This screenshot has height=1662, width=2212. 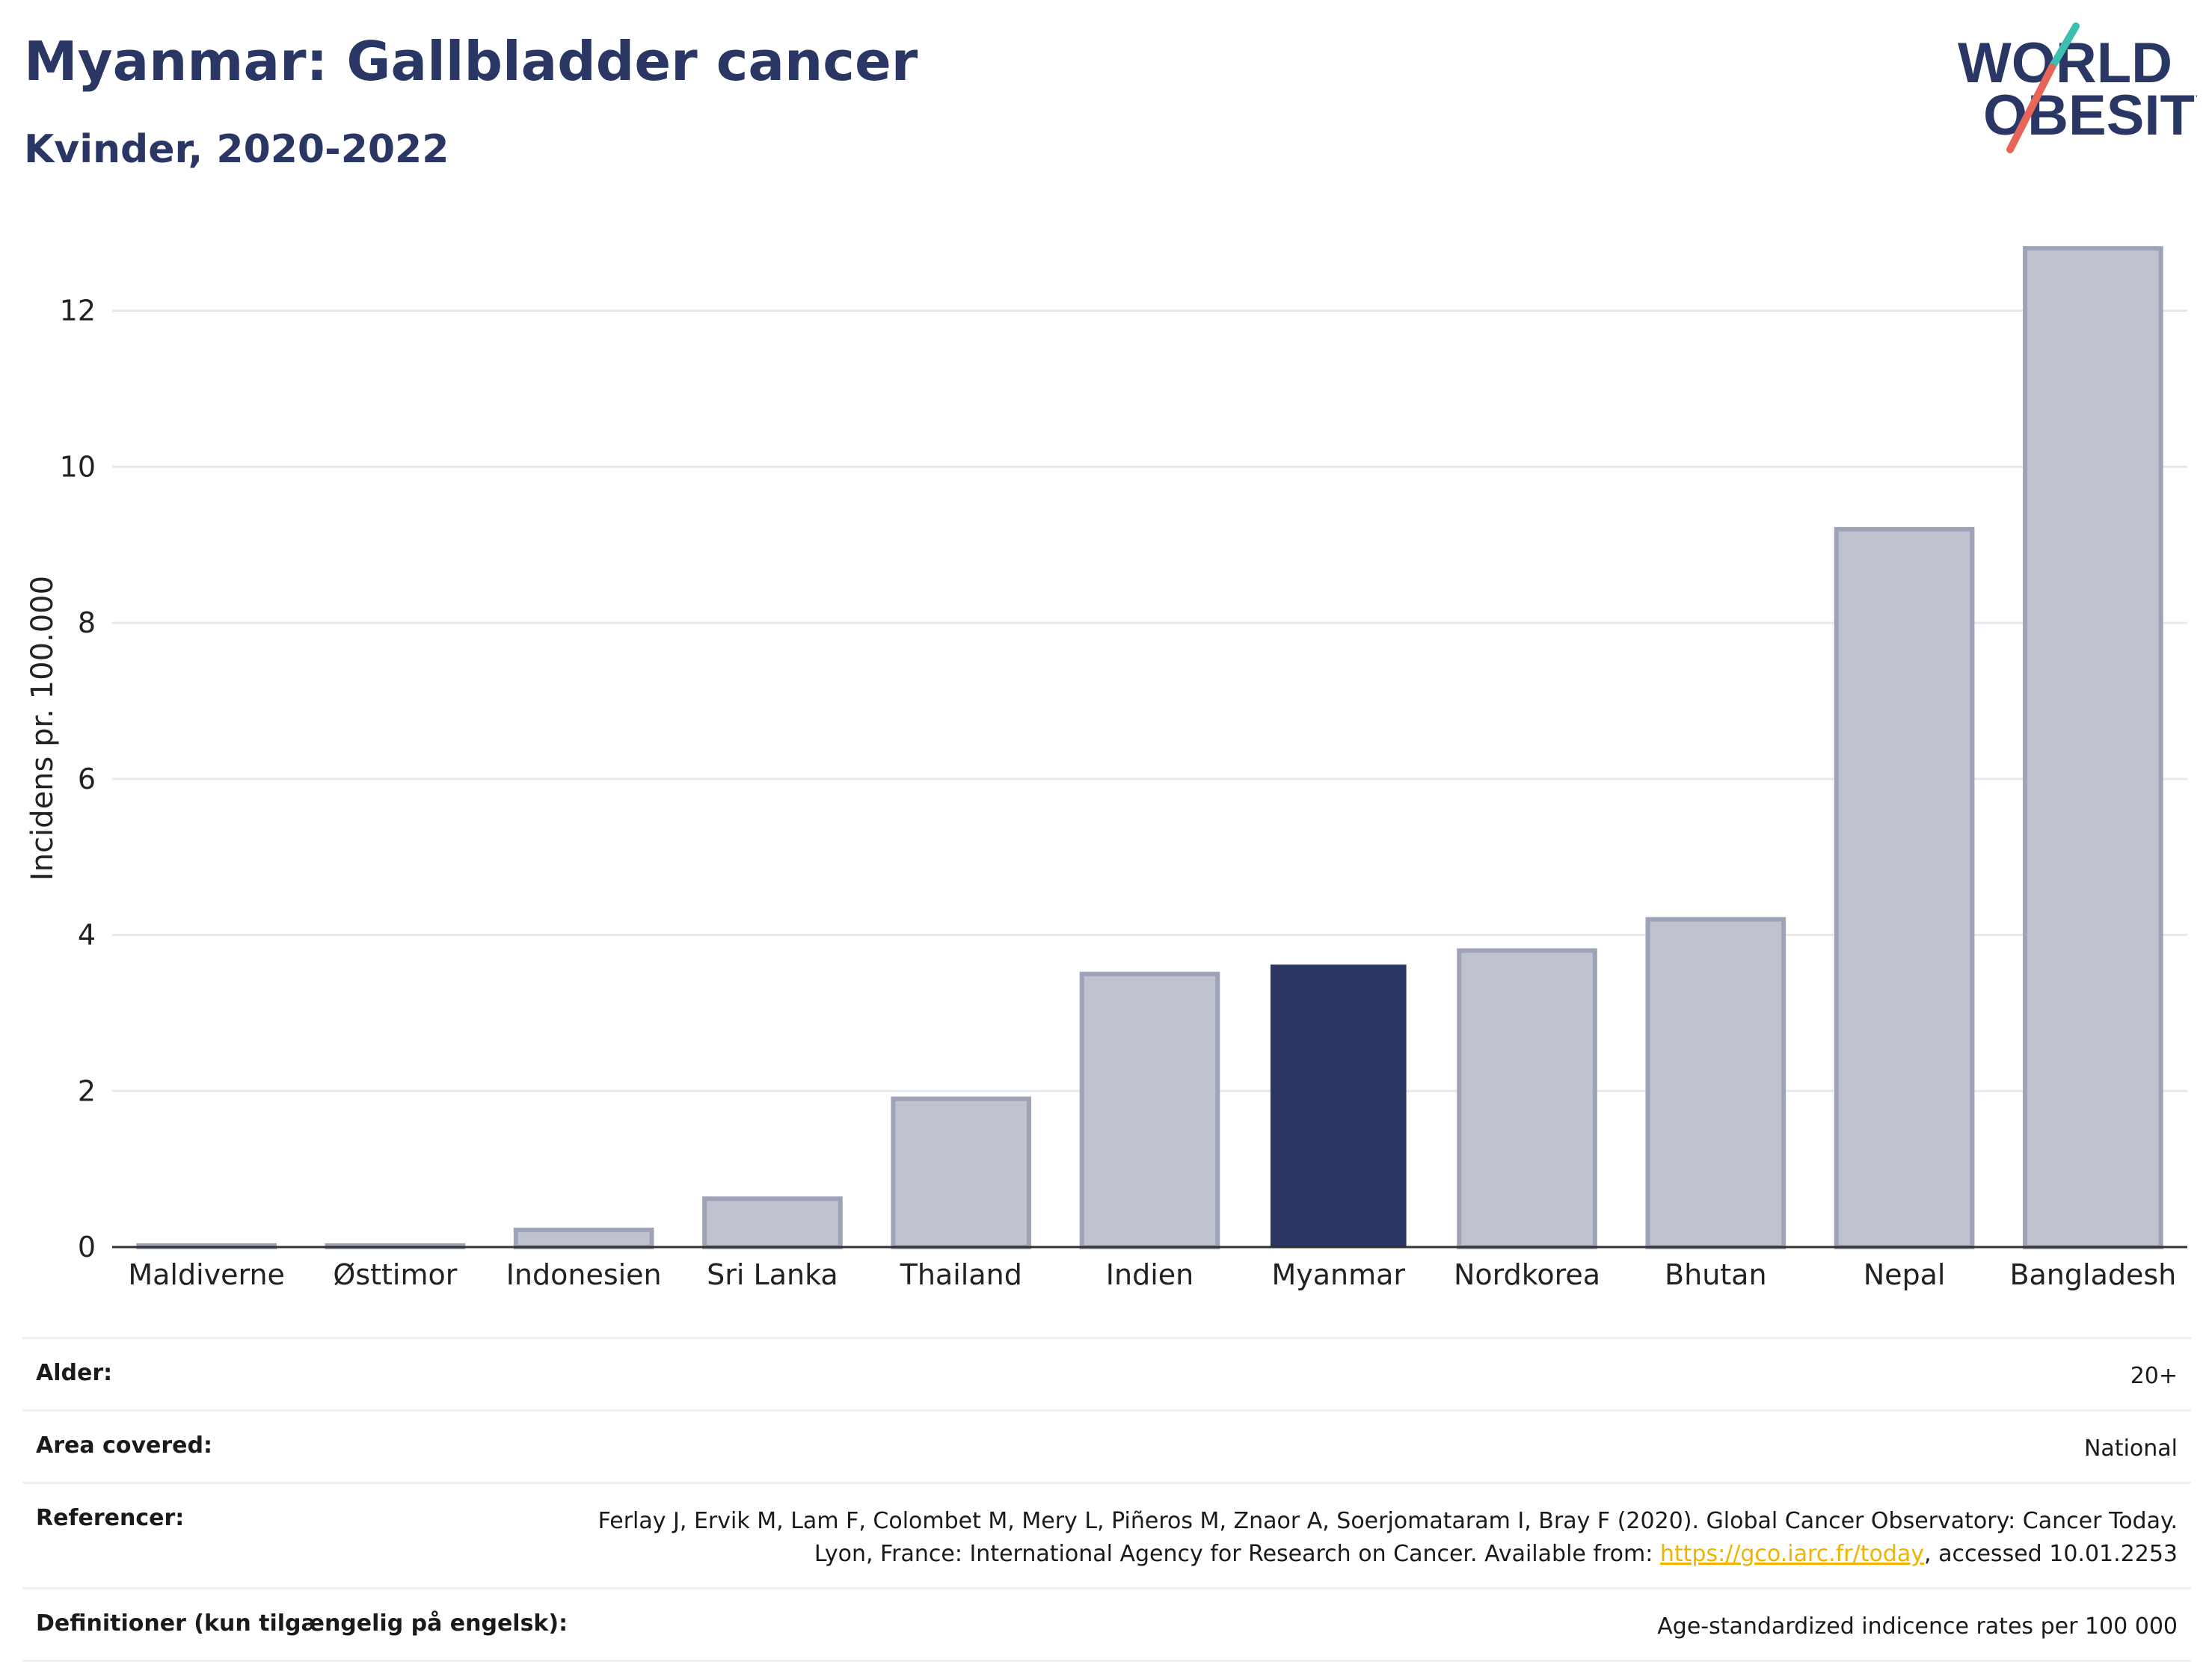 I want to click on bar-myanmar, so click(x=1338, y=1105).